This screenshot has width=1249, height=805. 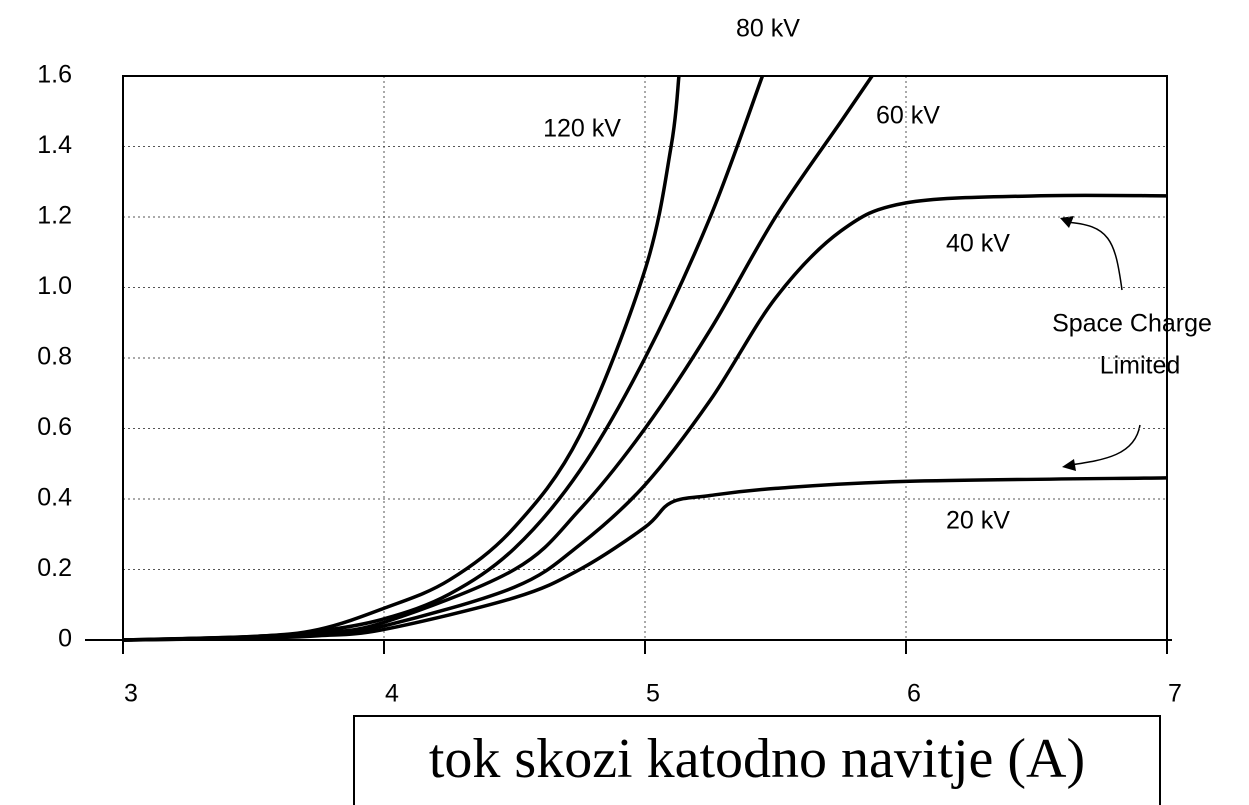 I want to click on y-tick-label: 1.6, so click(x=54, y=75).